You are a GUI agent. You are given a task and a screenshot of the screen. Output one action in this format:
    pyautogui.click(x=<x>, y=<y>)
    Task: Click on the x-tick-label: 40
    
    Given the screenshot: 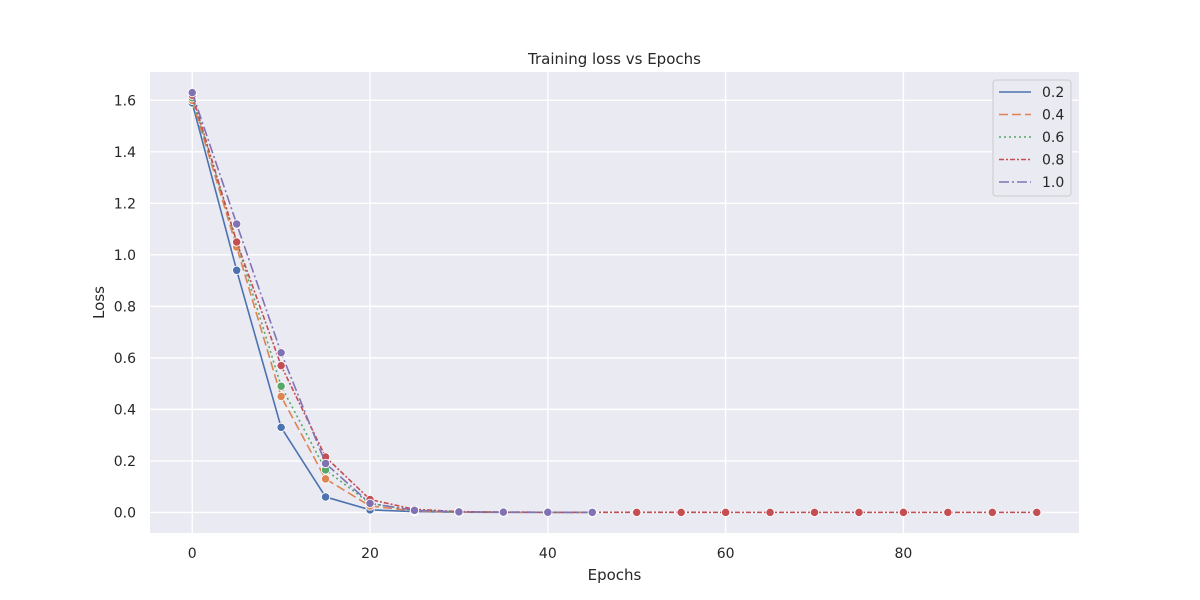 What is the action you would take?
    pyautogui.click(x=548, y=554)
    